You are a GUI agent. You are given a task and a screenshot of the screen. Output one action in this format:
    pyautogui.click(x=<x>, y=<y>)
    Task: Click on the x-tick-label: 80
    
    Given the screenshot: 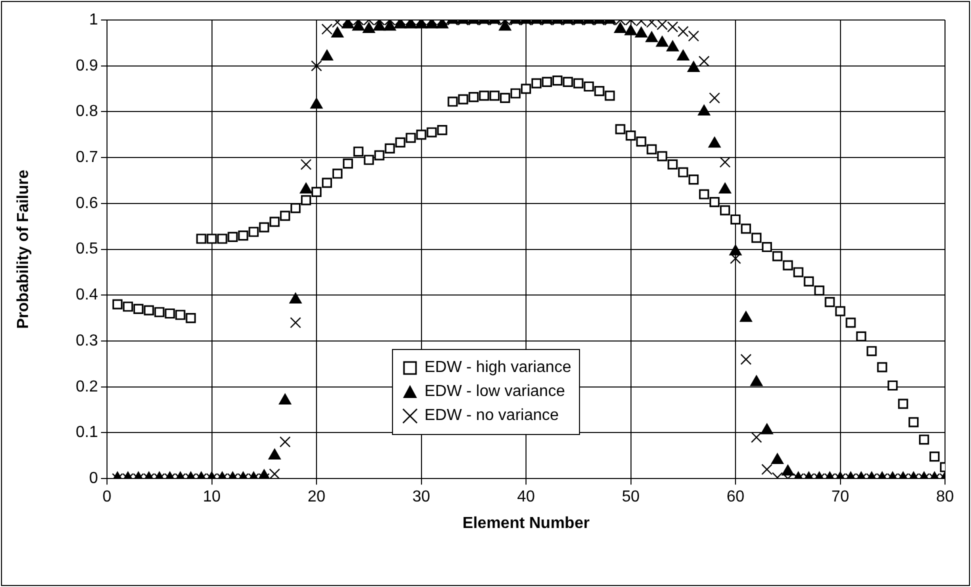 What is the action you would take?
    pyautogui.click(x=945, y=497)
    